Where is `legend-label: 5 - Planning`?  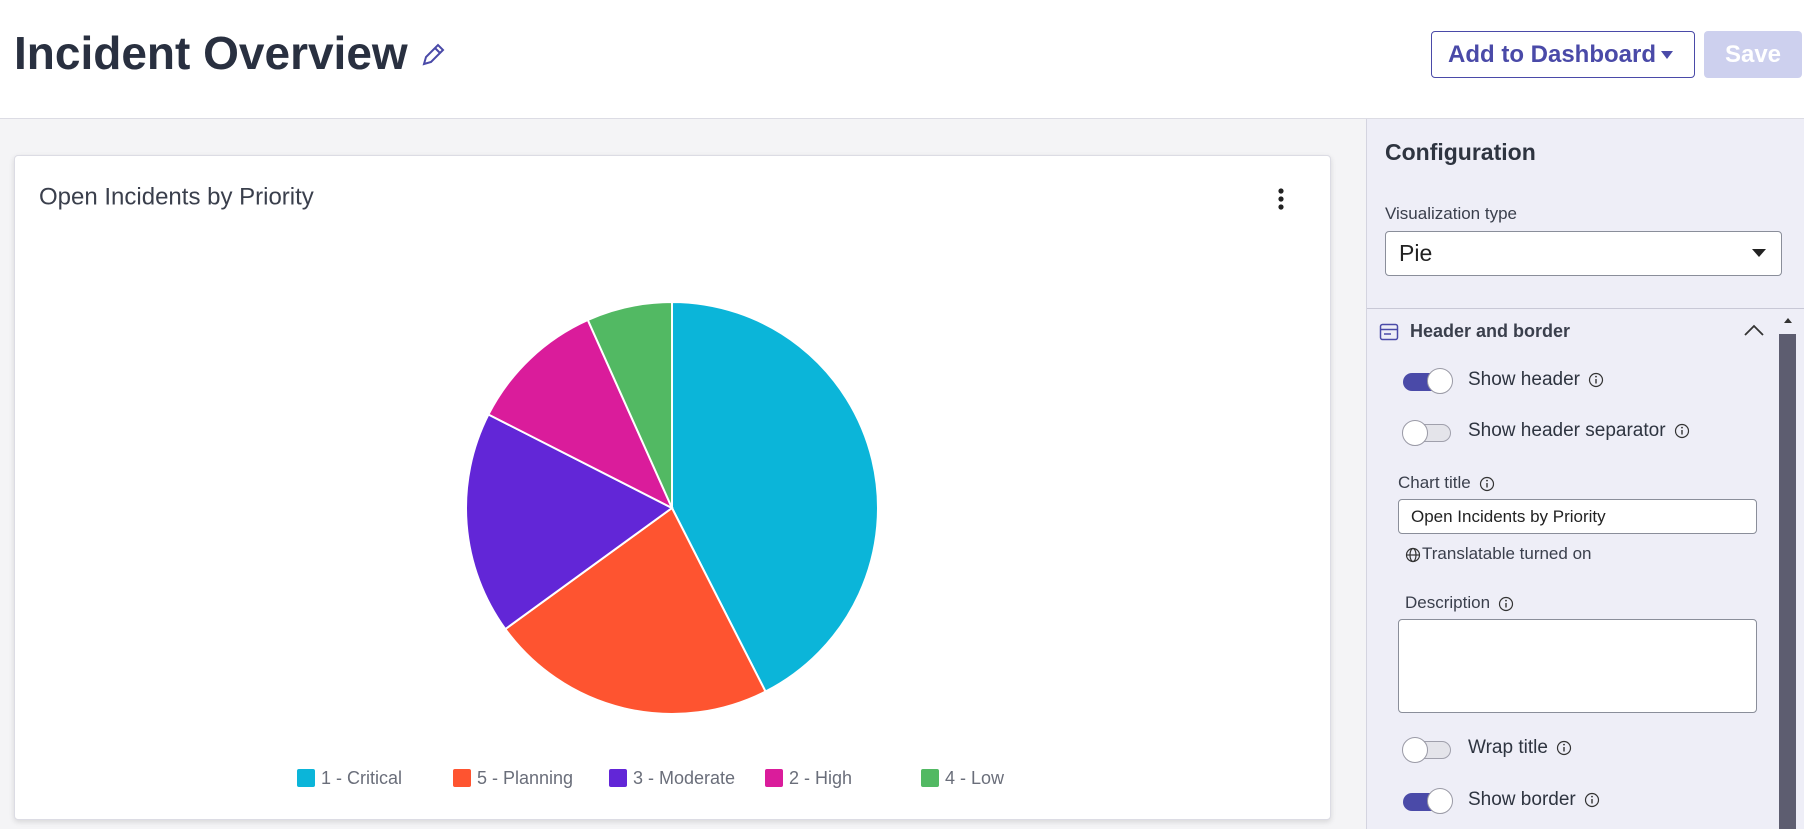 legend-label: 5 - Planning is located at coordinates (525, 778).